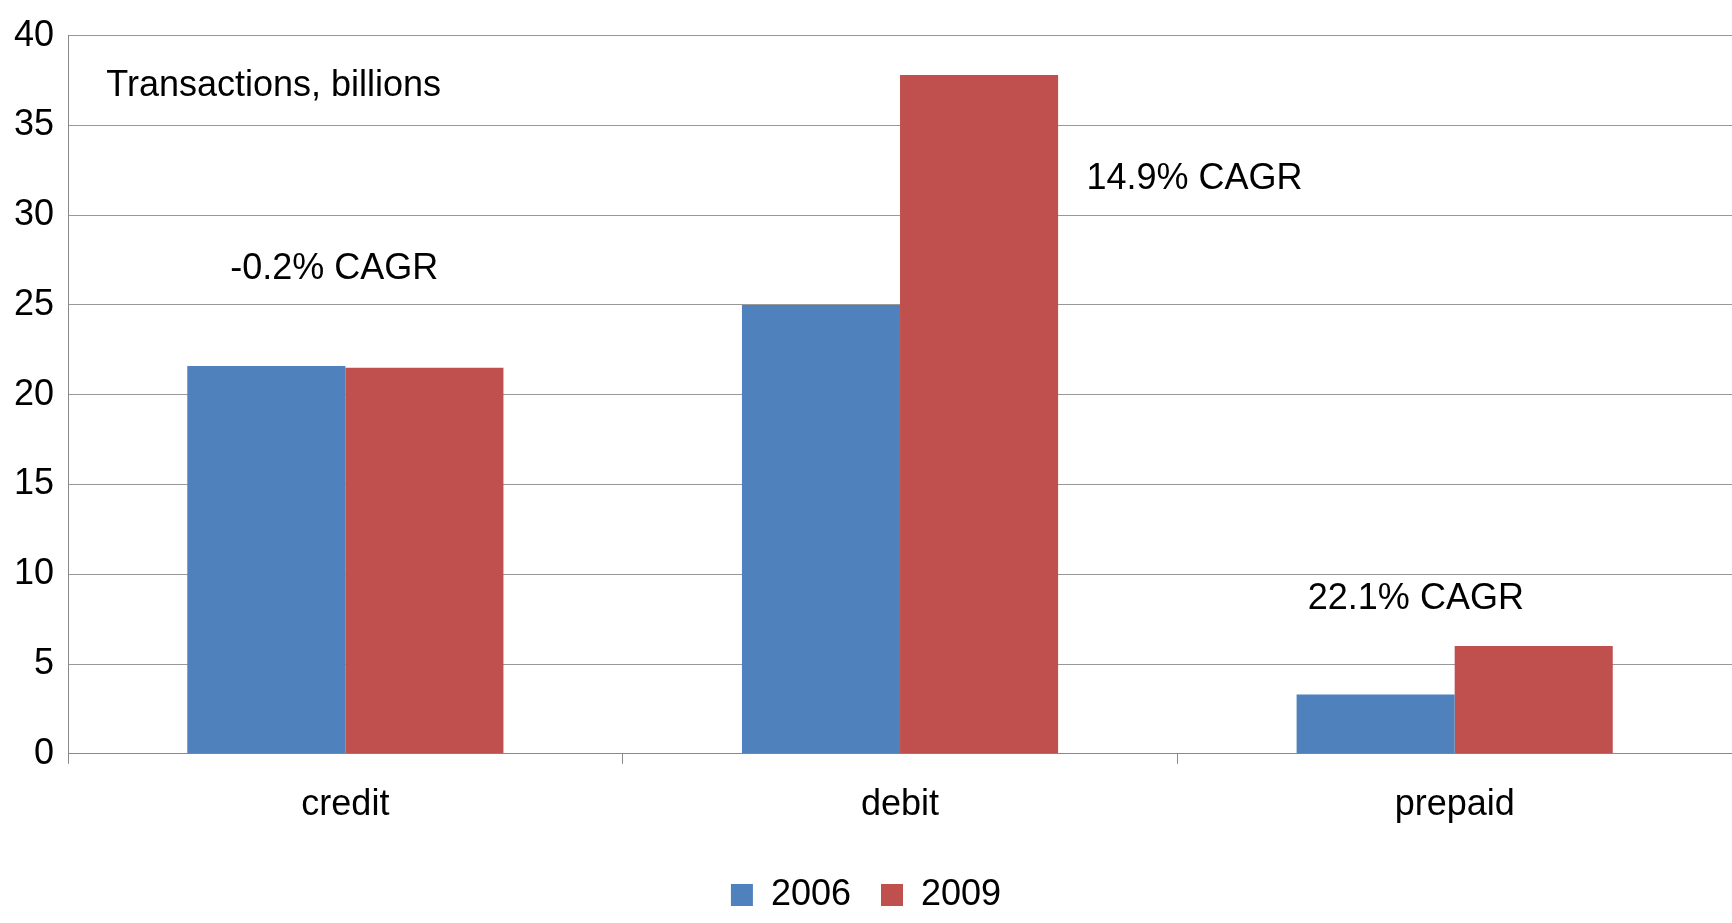 This screenshot has height=923, width=1732. What do you see at coordinates (1194, 177) in the screenshot?
I see `annotation: 14.9% CAGR` at bounding box center [1194, 177].